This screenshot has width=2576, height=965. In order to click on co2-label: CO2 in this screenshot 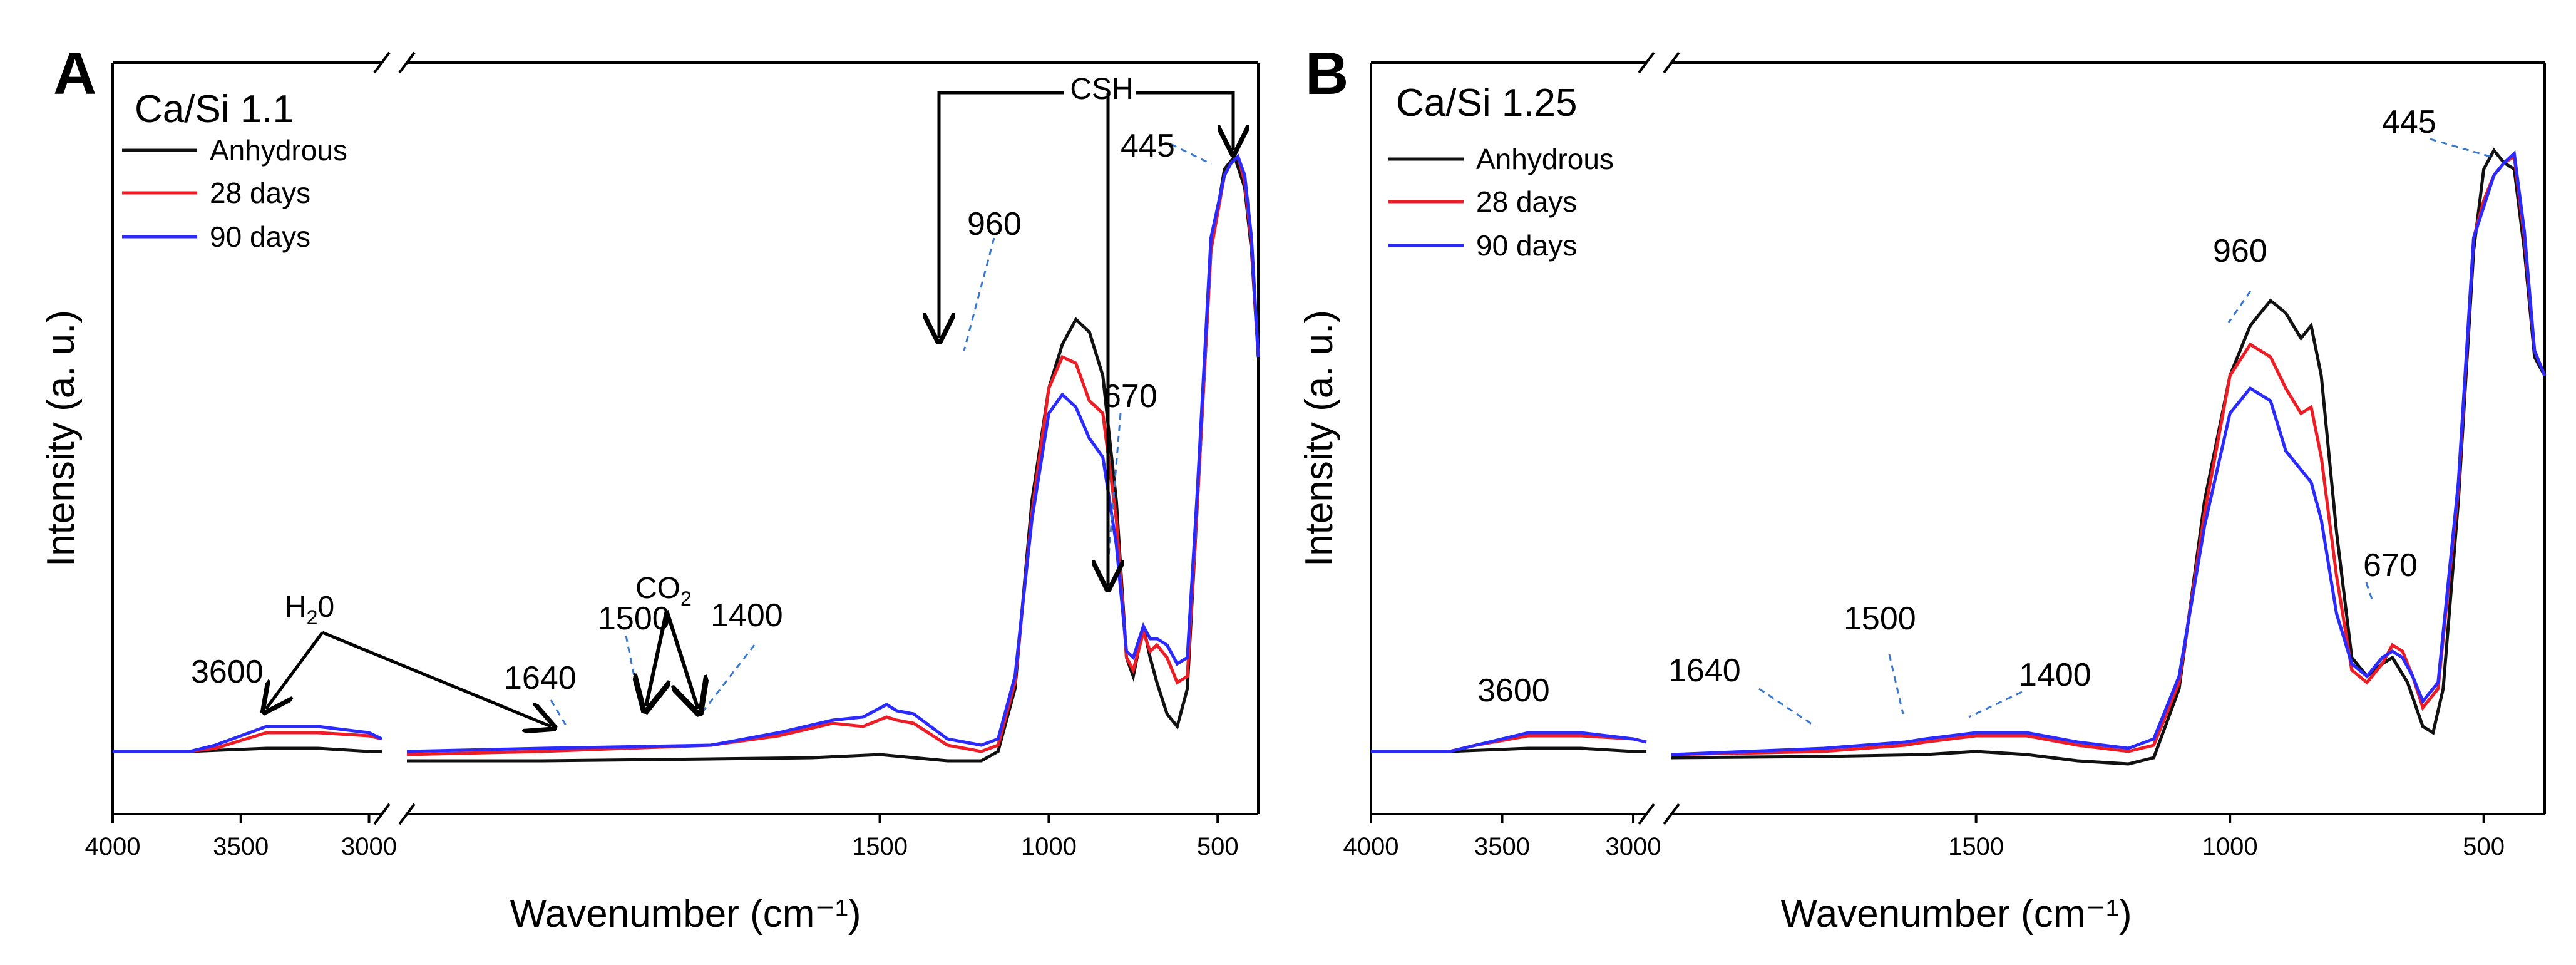, I will do `click(663, 591)`.